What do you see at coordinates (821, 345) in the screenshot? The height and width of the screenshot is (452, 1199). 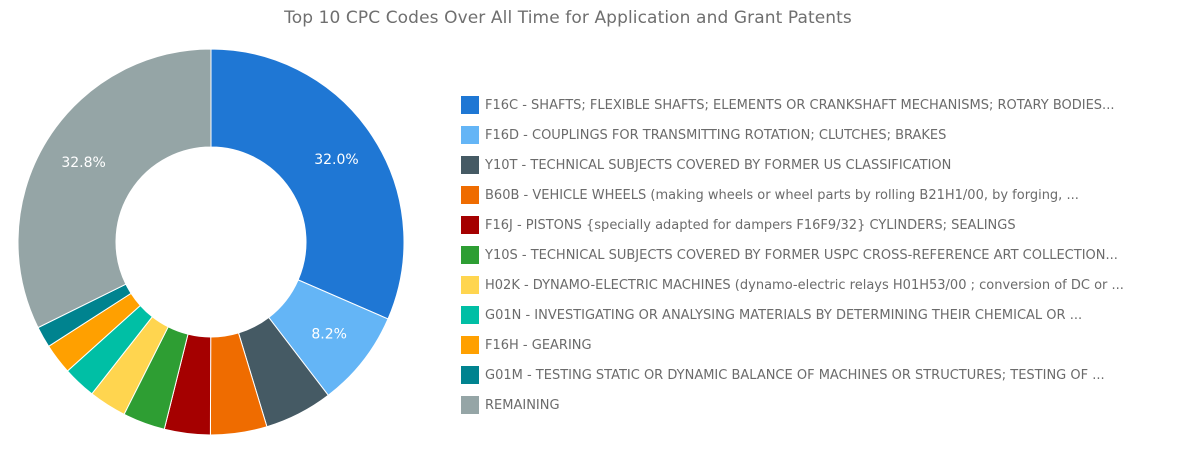 I see `legend-item-8: F16H - GEARING` at bounding box center [821, 345].